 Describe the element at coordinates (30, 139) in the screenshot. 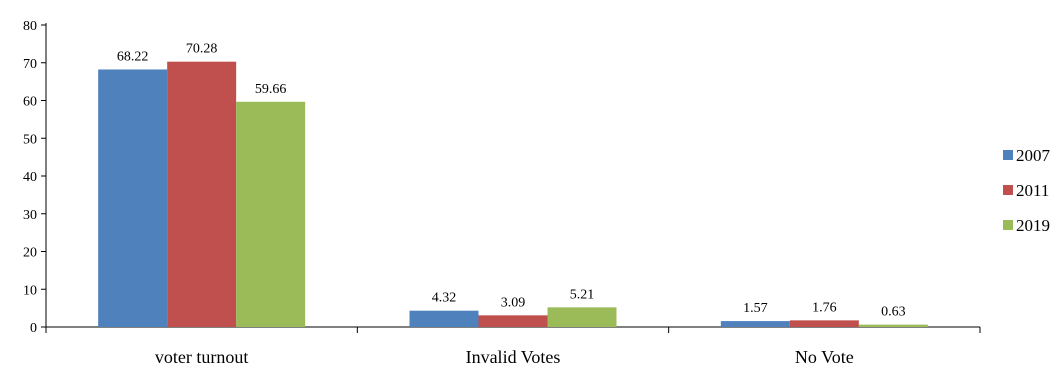

I see `y-tick-label: 50` at that location.